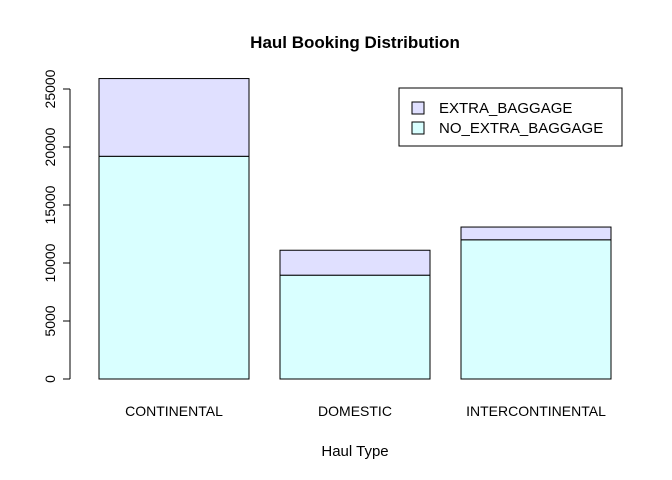  I want to click on x-tick-label: INTERCONTINENTAL, so click(536, 411).